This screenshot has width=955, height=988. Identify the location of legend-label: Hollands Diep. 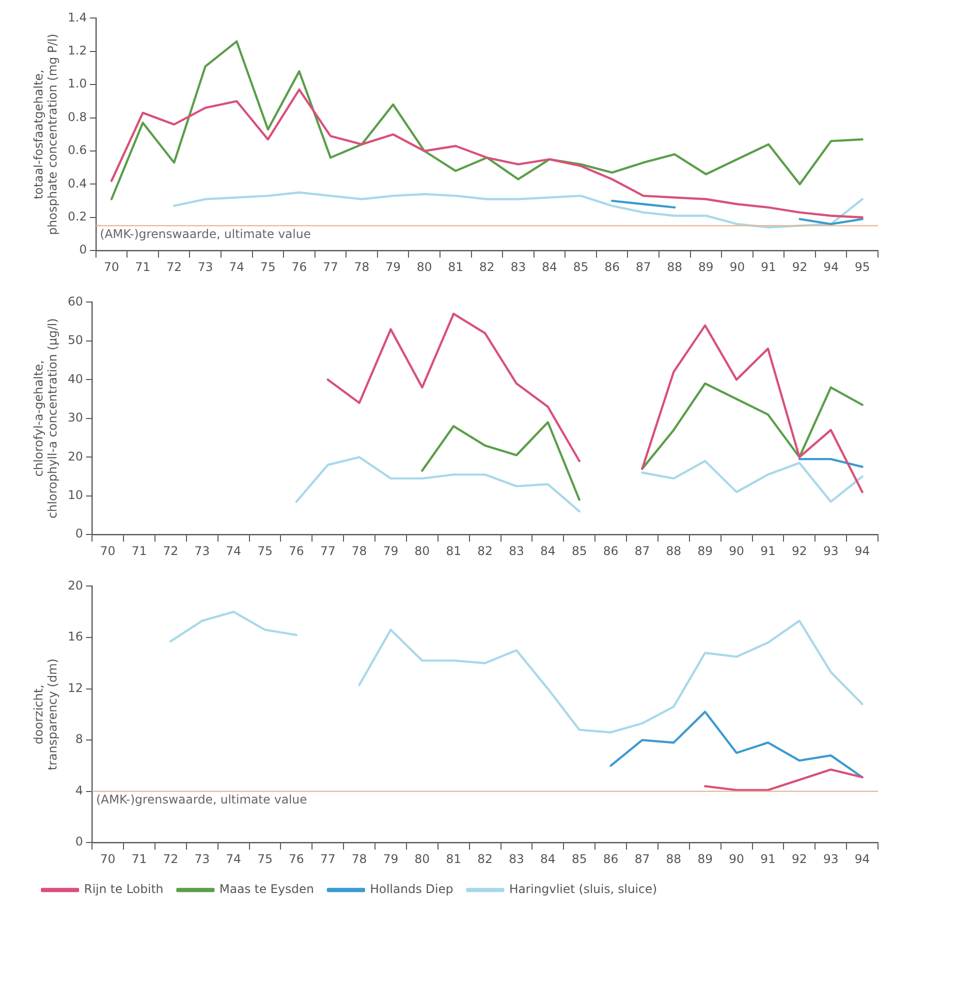
(412, 889).